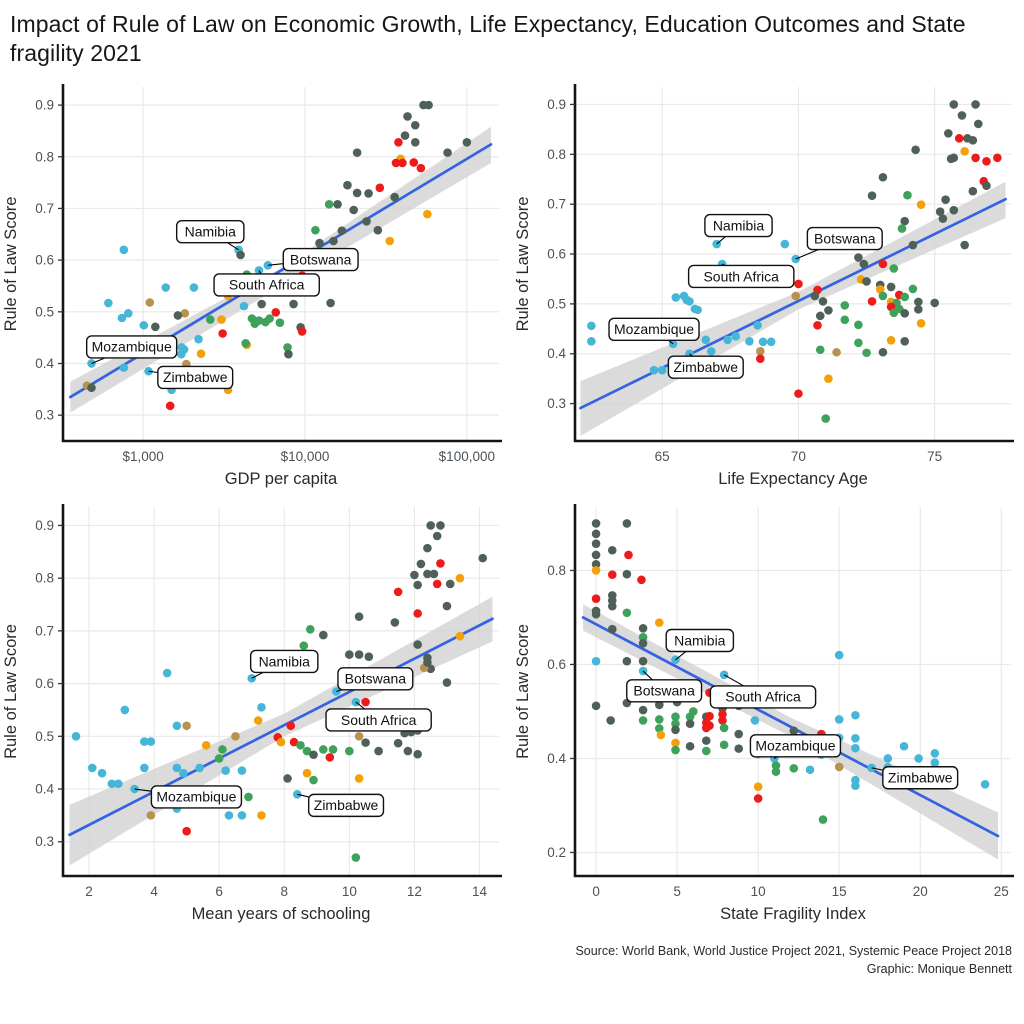 The width and height of the screenshot is (1024, 1024). Describe the element at coordinates (790, 726) in the screenshot. I see `trend-line` at that location.